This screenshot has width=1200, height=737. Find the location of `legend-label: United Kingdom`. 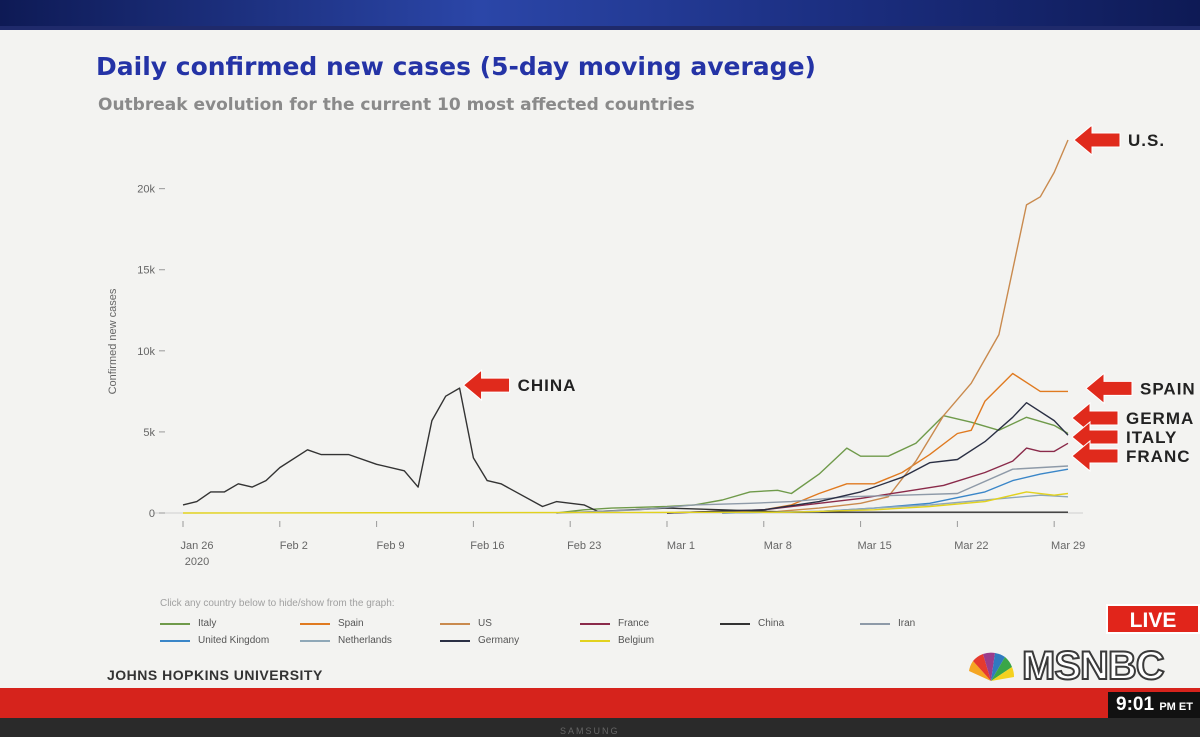

legend-label: United Kingdom is located at coordinates (234, 640).